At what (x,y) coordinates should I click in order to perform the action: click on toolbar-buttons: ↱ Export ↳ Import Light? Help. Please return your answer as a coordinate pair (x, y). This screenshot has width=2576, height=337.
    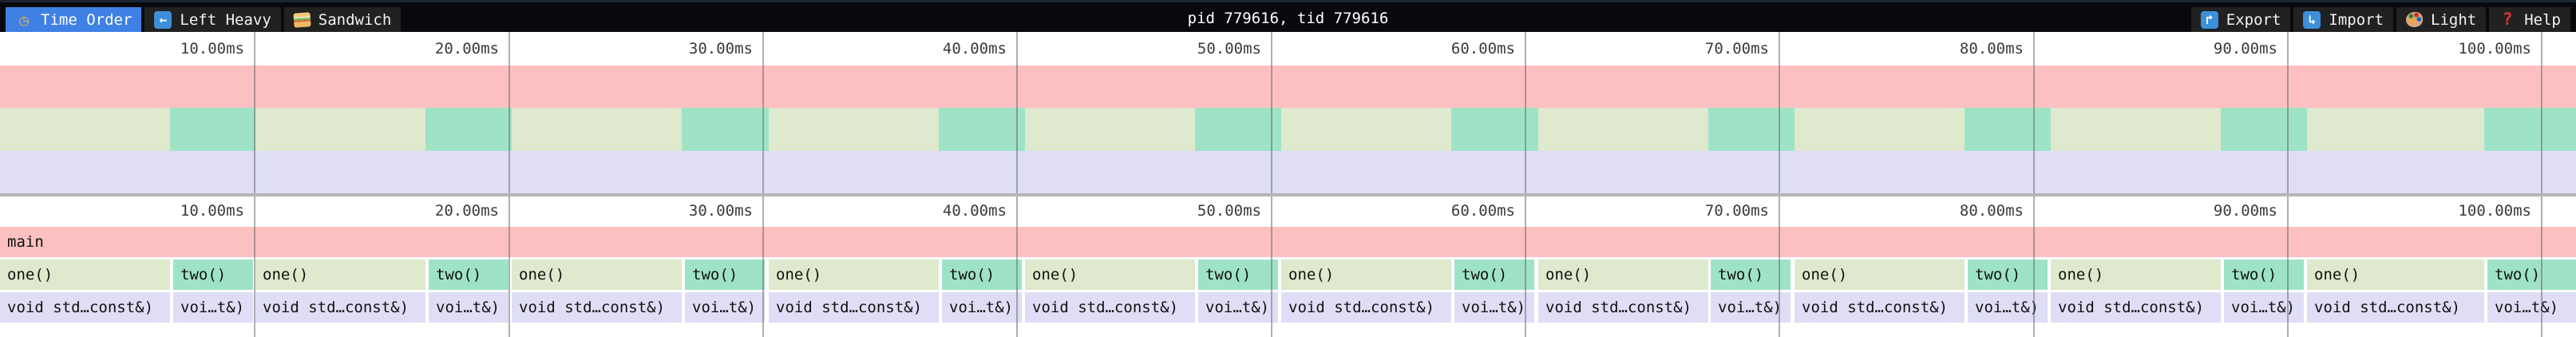
    Looking at the image, I should click on (2380, 19).